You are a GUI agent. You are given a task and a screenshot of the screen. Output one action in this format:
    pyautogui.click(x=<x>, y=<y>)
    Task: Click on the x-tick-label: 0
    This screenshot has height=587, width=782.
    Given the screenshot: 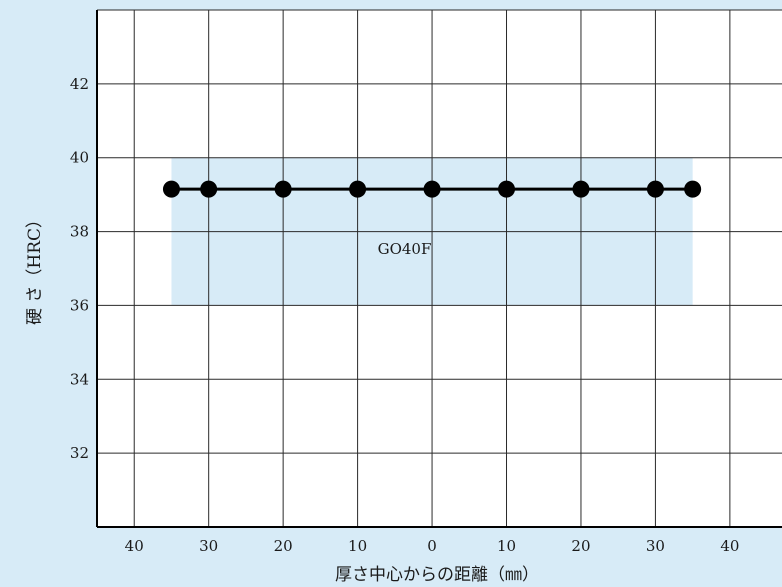 What is the action you would take?
    pyautogui.click(x=432, y=546)
    